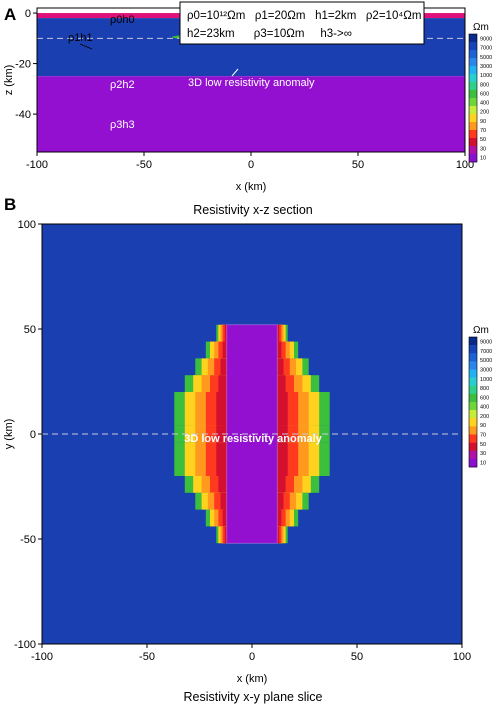  What do you see at coordinates (481, 330) in the screenshot?
I see `colorbar-b-unit: Ωm` at bounding box center [481, 330].